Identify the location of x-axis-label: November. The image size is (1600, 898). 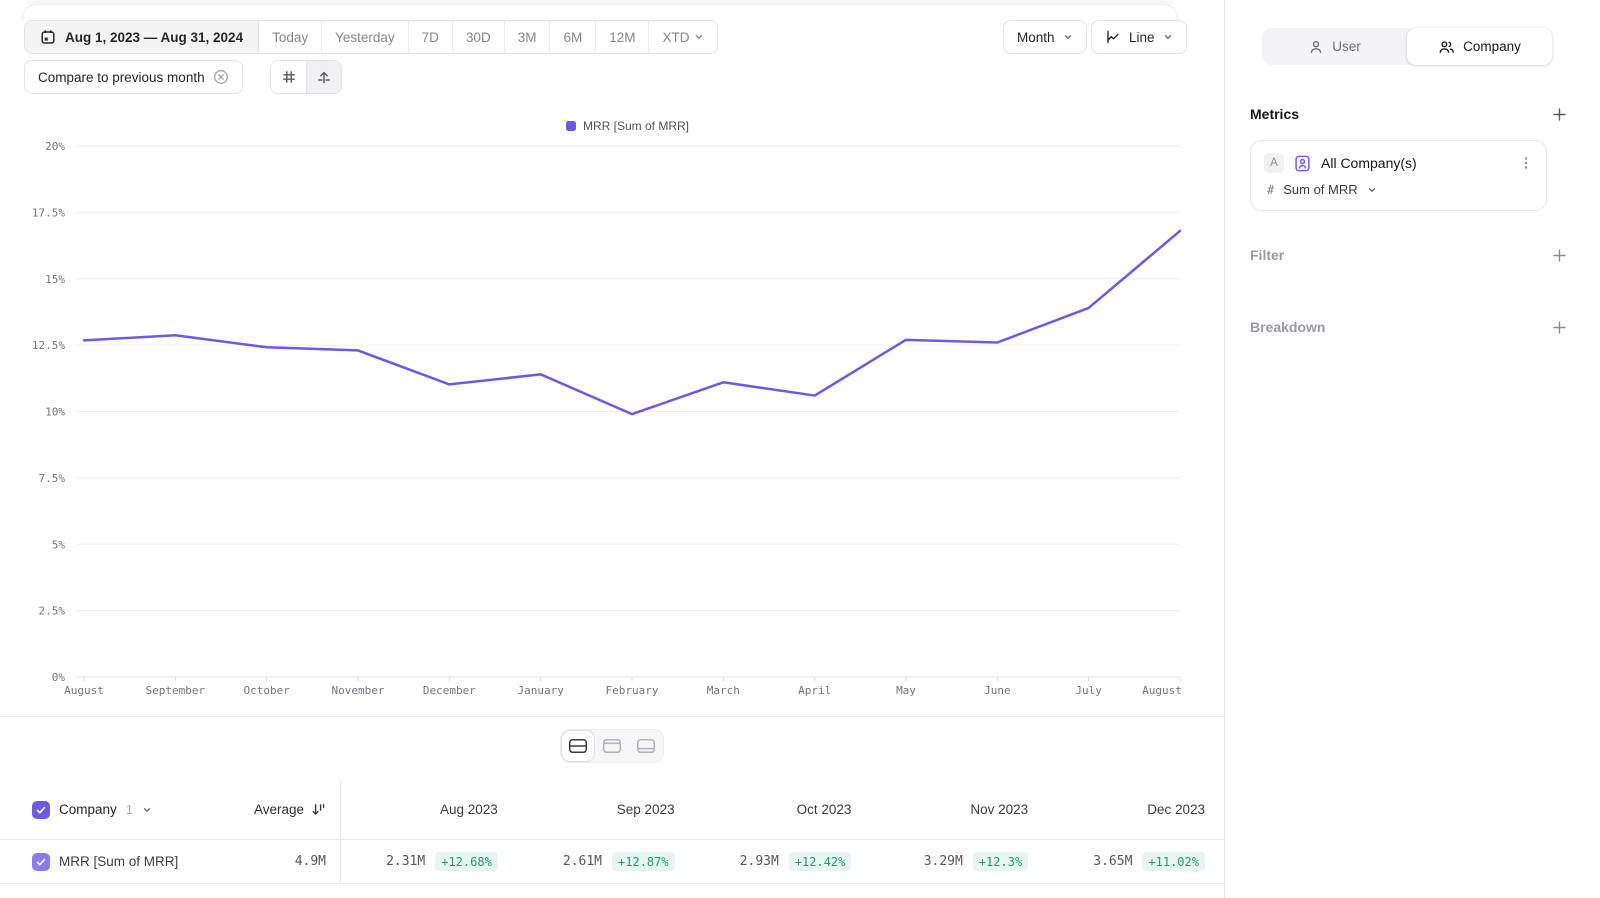
(358, 690).